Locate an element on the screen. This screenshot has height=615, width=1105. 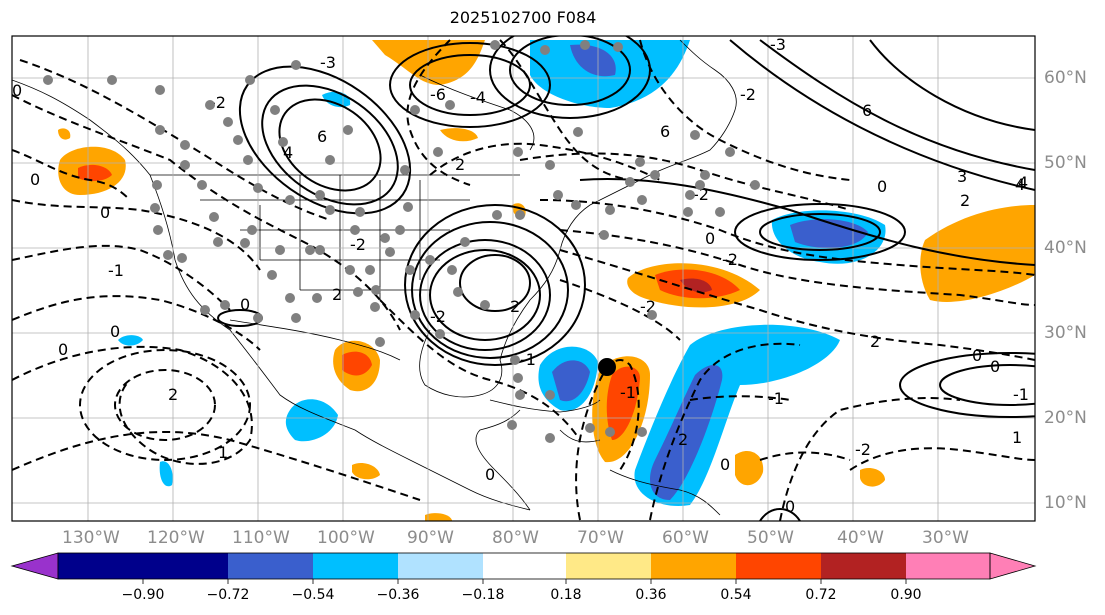
lon-label: 90°W is located at coordinates (430, 538).